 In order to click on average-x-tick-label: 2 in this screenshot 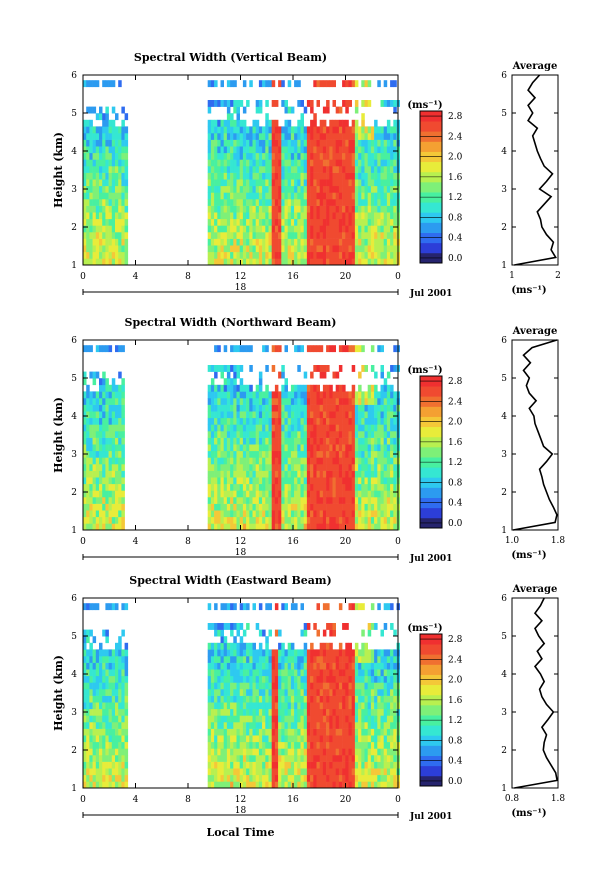, I will do `click(558, 276)`.